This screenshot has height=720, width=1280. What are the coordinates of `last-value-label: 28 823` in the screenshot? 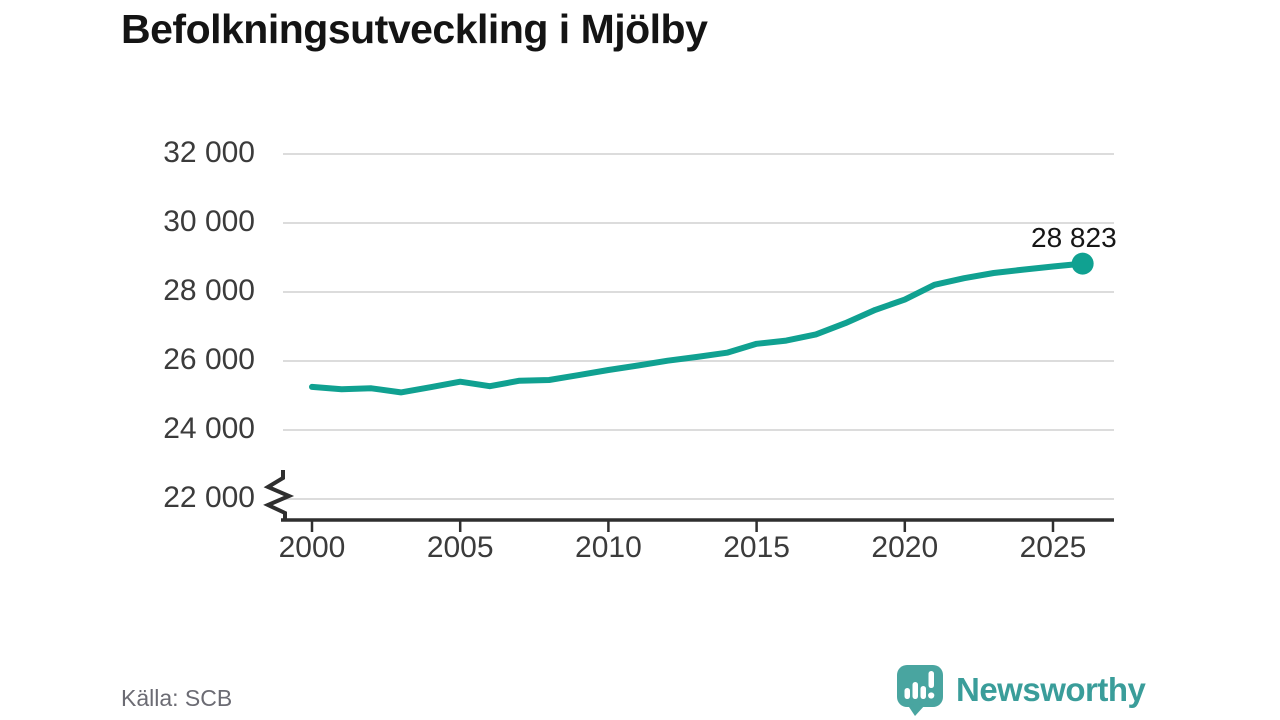 It's located at (1074, 237).